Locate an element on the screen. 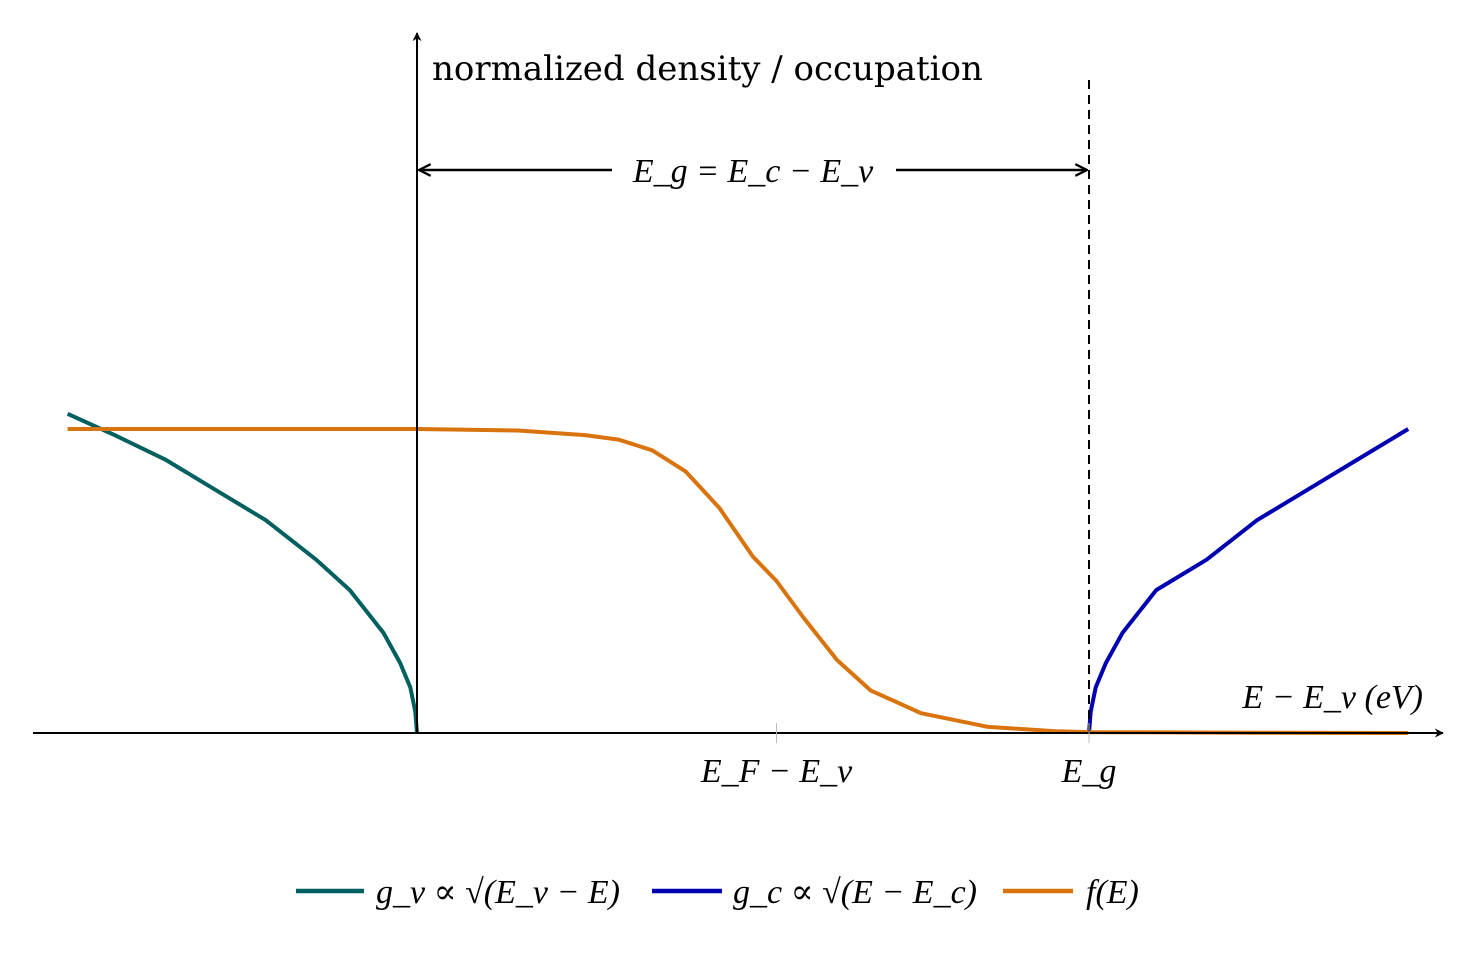  legend-label-2: f(E) is located at coordinates (1112, 892).